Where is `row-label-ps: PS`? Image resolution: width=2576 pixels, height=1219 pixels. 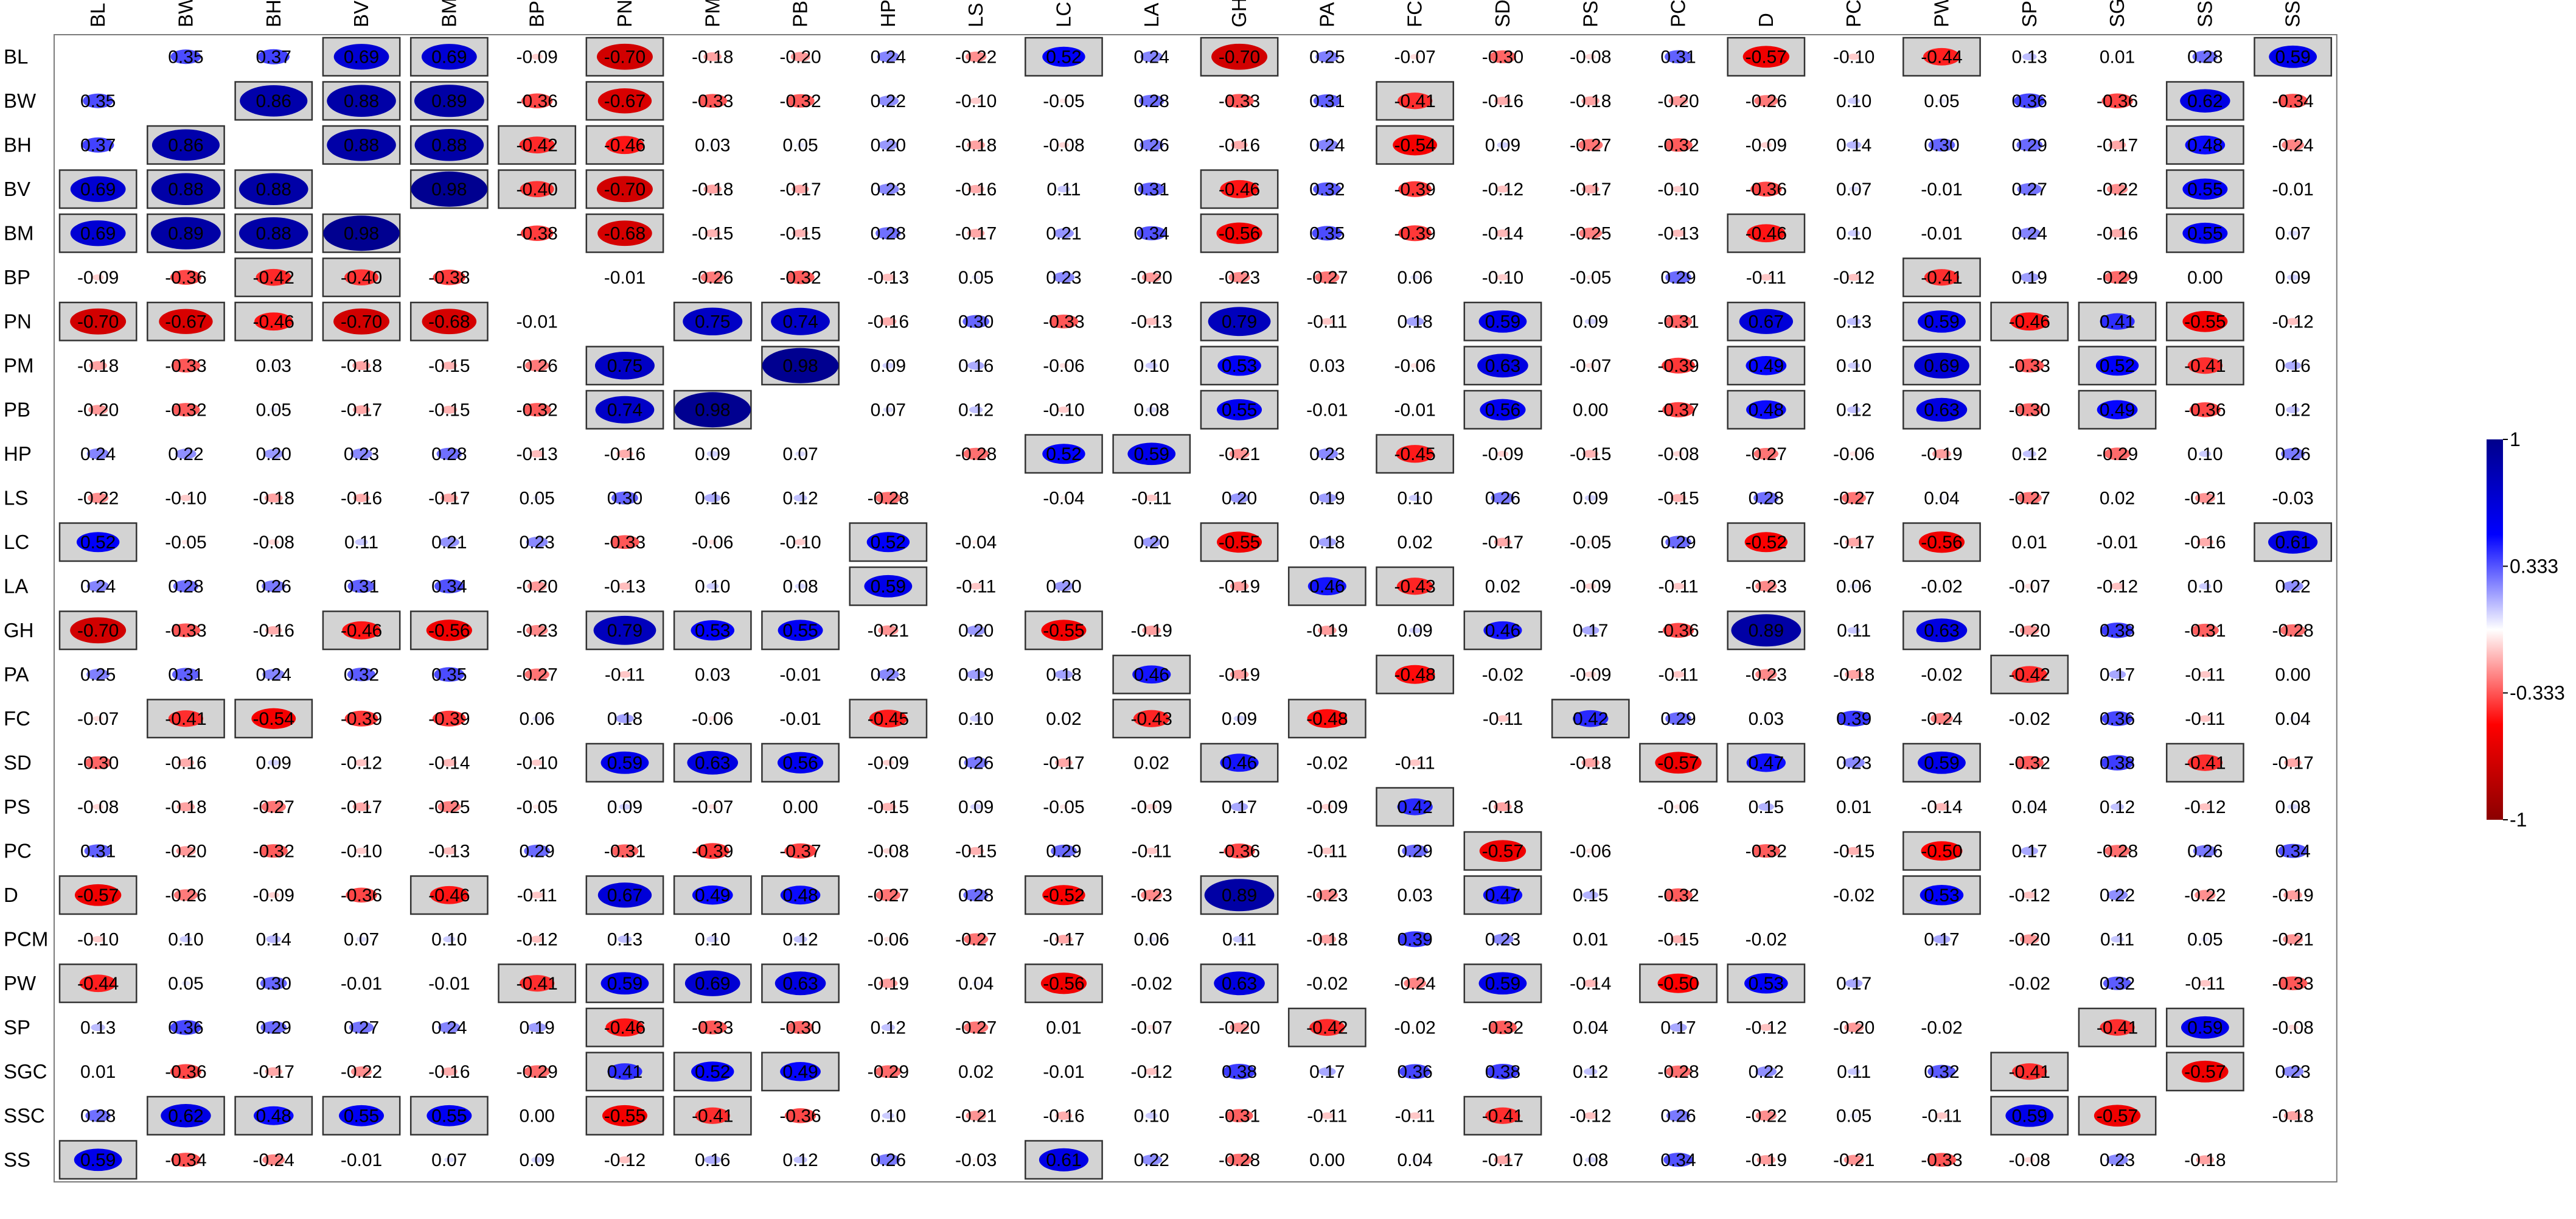
row-label-ps: PS is located at coordinates (17, 806).